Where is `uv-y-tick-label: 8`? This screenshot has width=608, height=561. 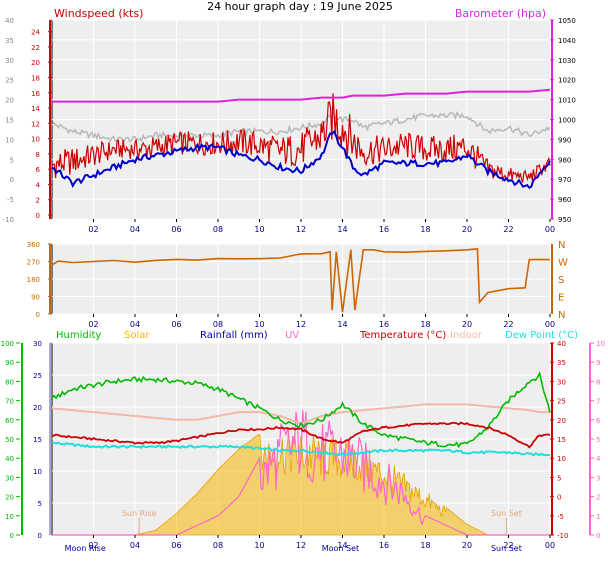
uv-y-tick-label: 8 is located at coordinates (598, 382).